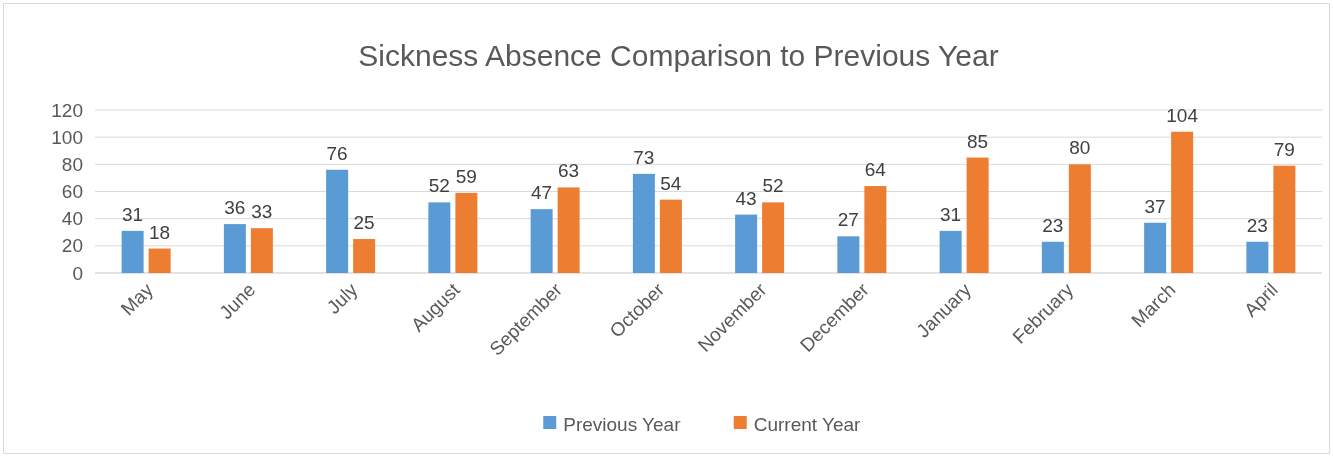  What do you see at coordinates (160, 232) in the screenshot?
I see `data-label: 18` at bounding box center [160, 232].